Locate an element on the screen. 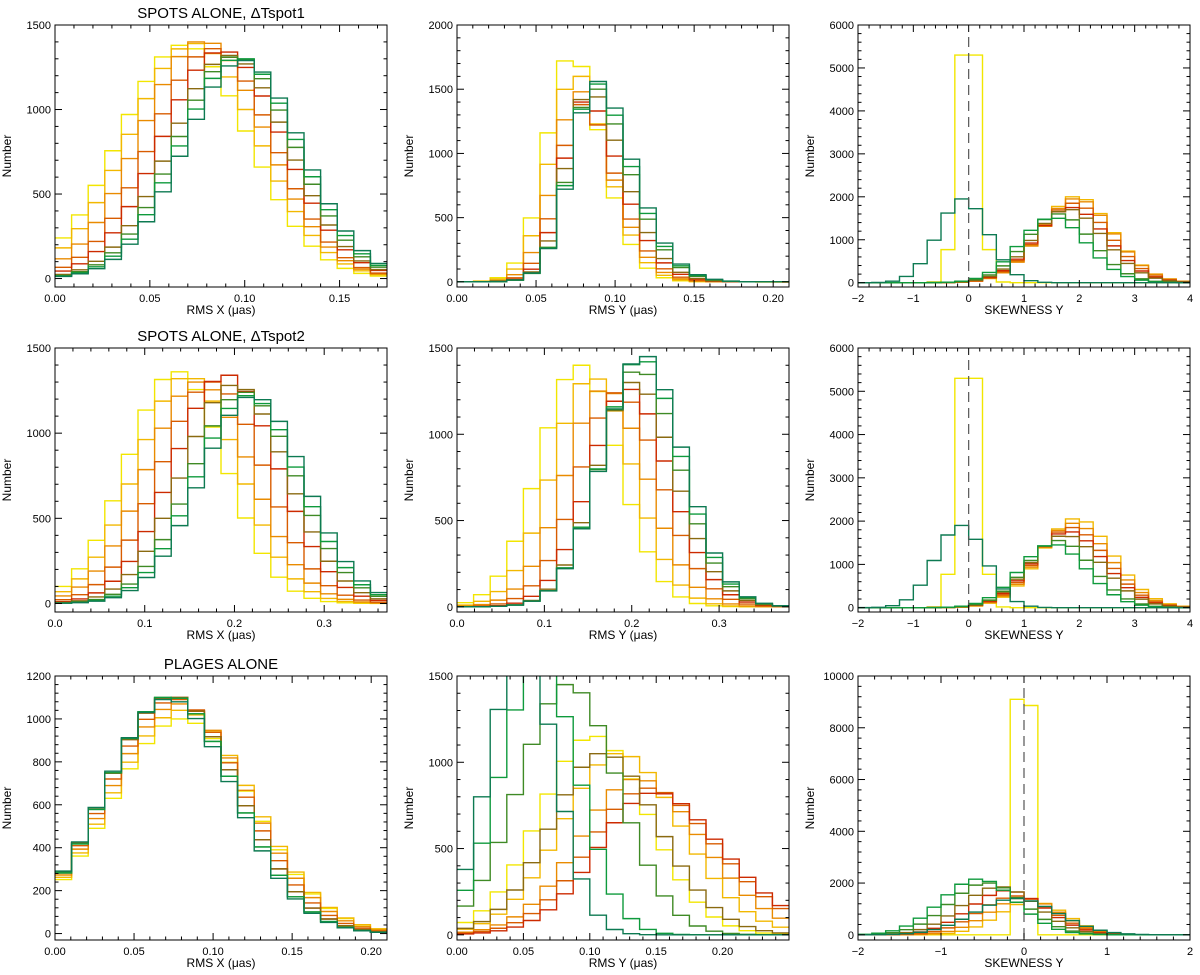  panel-title: SPOTS ALONE, ΔTspot2 is located at coordinates (221, 336).